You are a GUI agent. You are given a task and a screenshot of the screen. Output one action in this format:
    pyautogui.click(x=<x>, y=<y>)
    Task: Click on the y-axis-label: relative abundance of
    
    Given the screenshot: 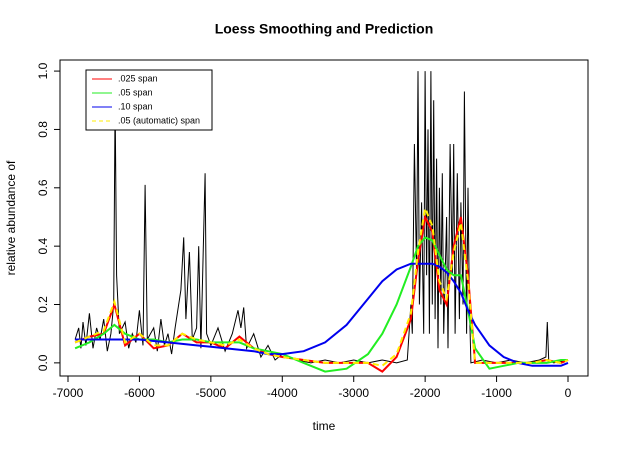 What is the action you would take?
    pyautogui.click(x=11, y=217)
    